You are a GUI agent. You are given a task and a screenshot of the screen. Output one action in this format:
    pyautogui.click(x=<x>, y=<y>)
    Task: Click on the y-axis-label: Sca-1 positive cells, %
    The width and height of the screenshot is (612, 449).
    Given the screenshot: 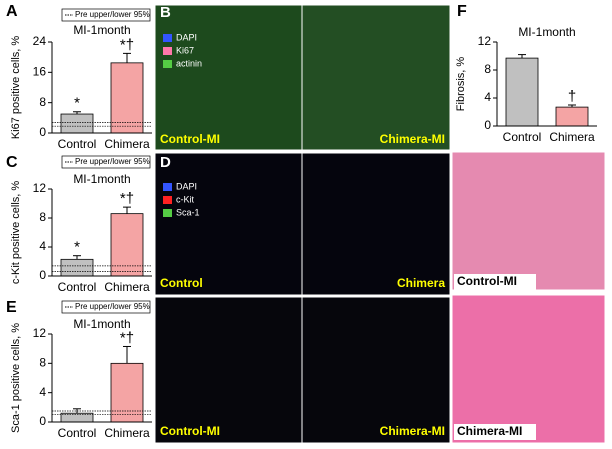 What is the action you would take?
    pyautogui.click(x=16, y=378)
    